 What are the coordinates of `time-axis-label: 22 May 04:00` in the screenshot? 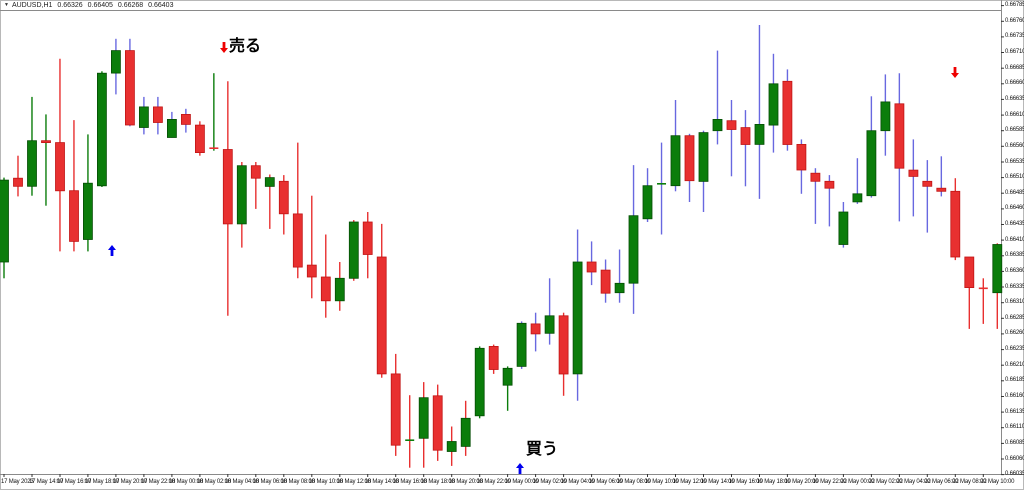 It's located at (913, 482).